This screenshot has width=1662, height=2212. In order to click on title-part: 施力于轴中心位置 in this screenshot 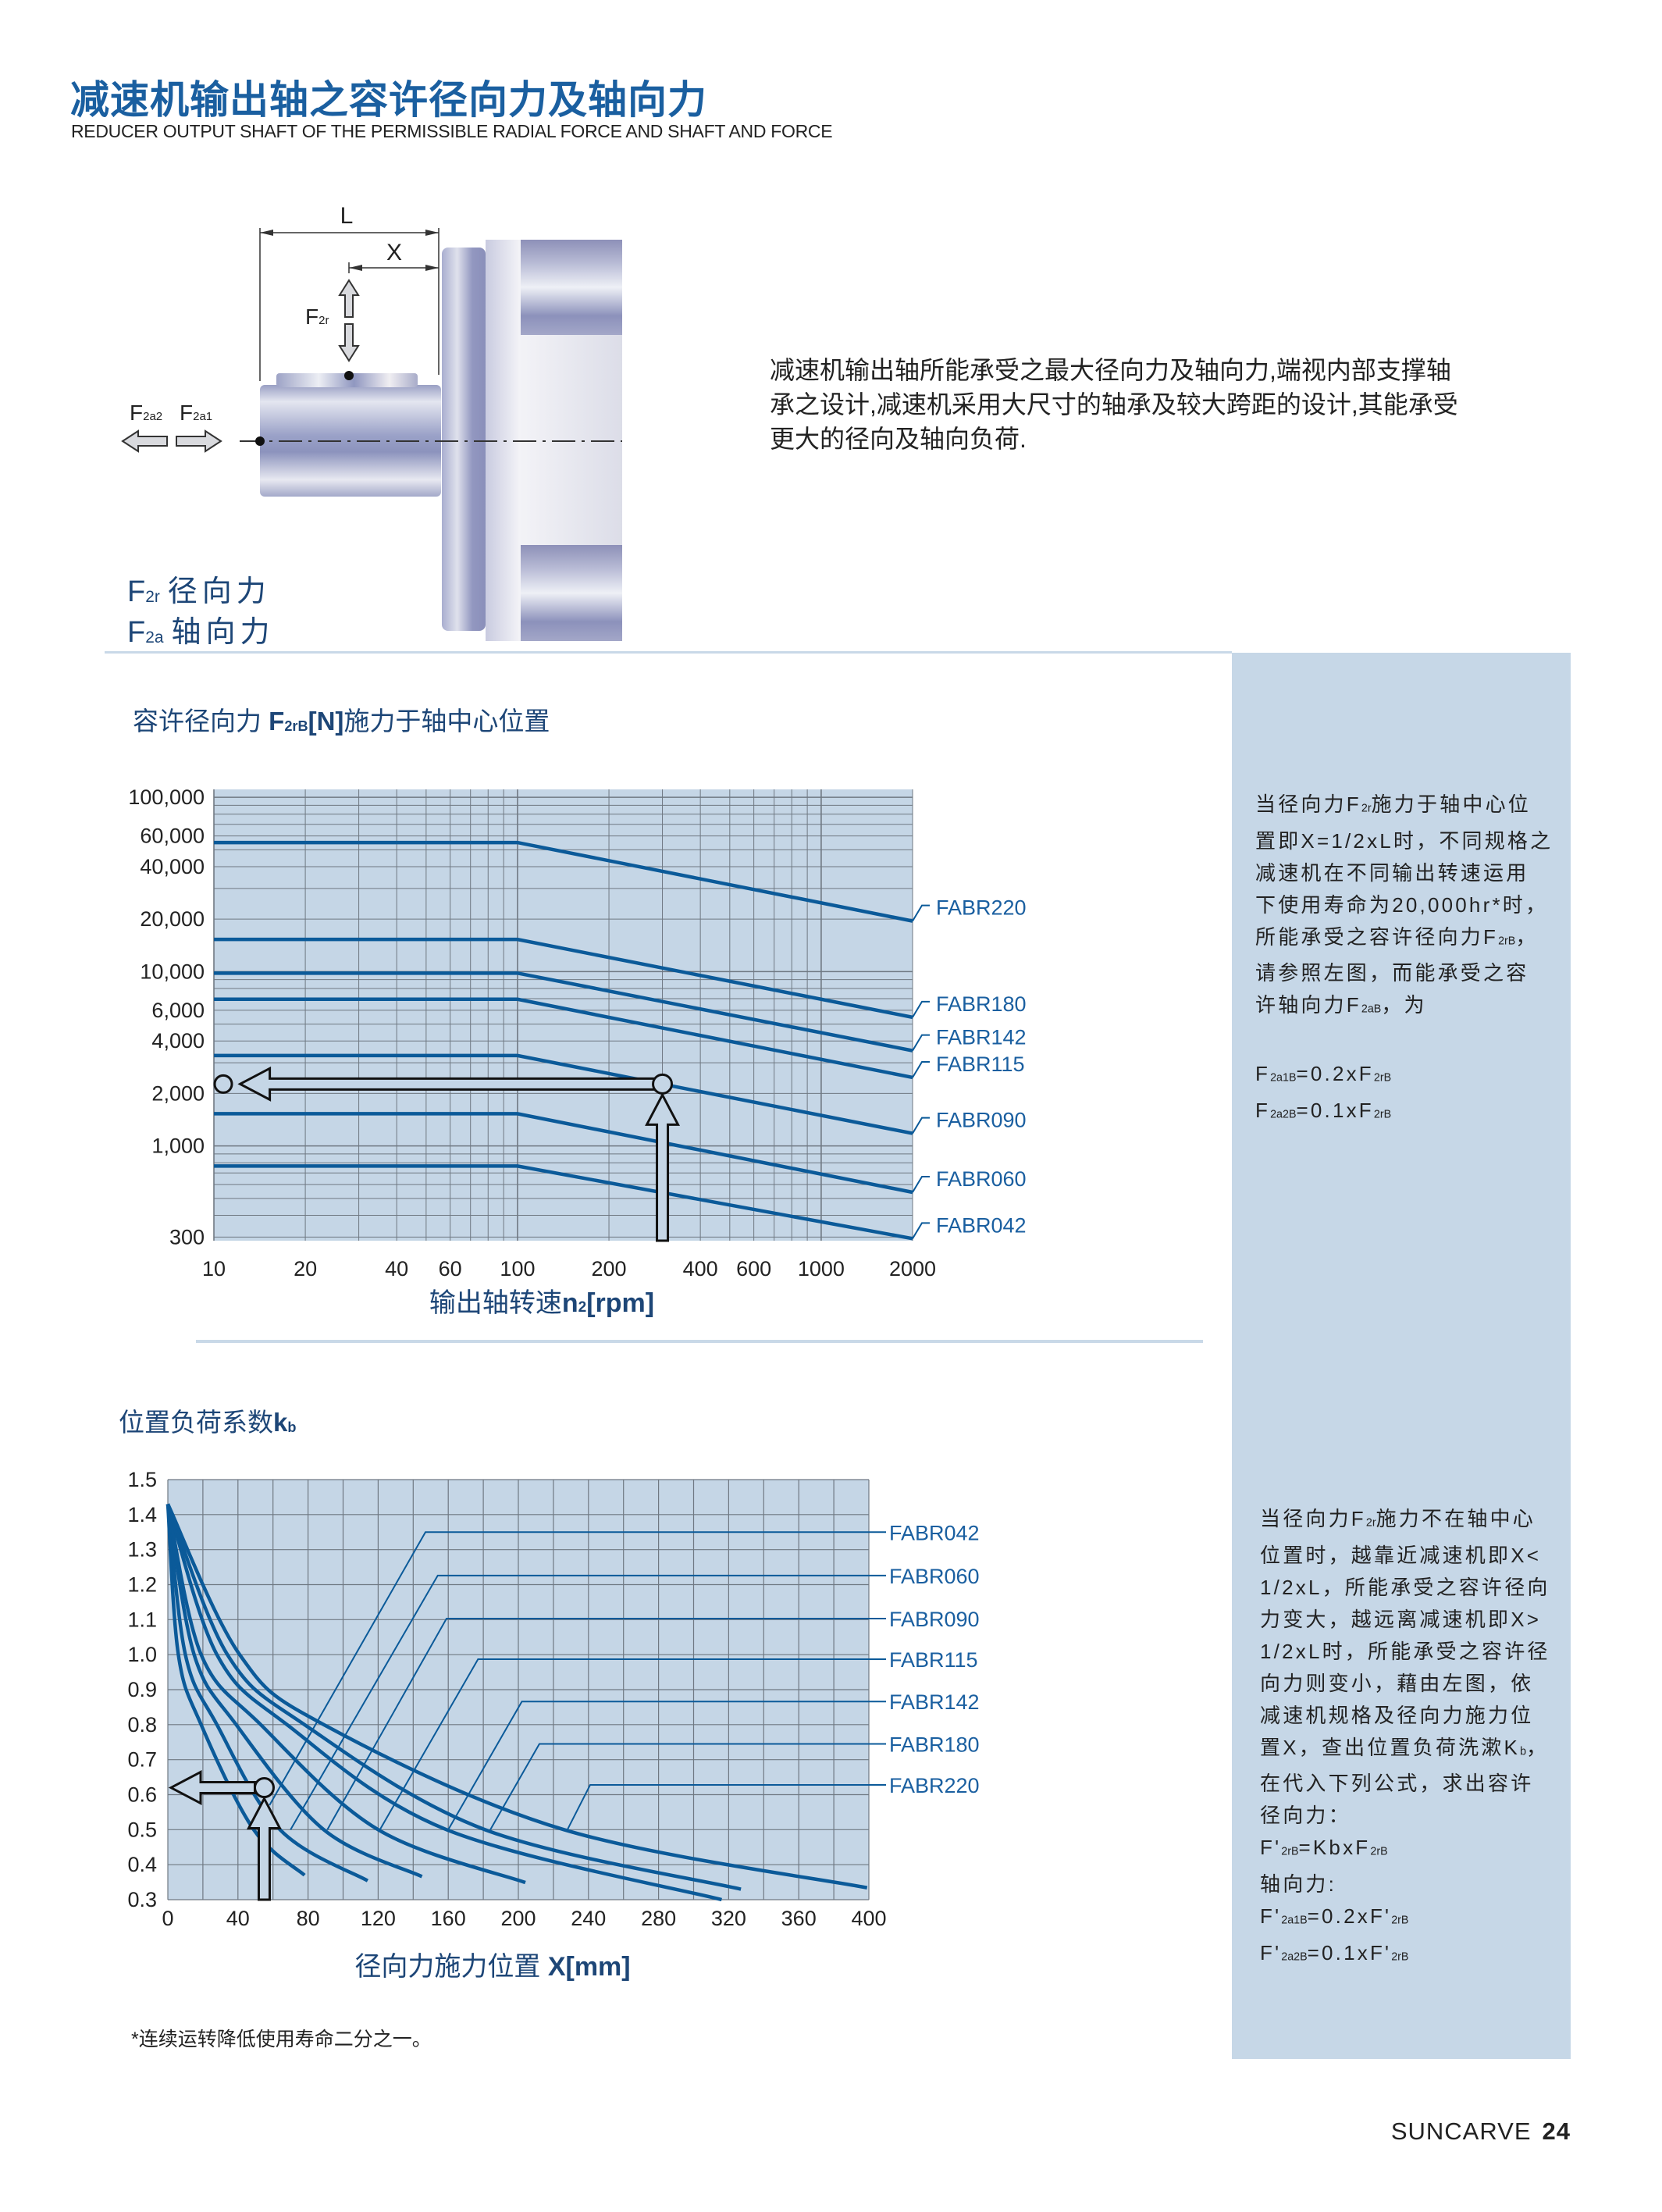, I will do `click(447, 722)`.